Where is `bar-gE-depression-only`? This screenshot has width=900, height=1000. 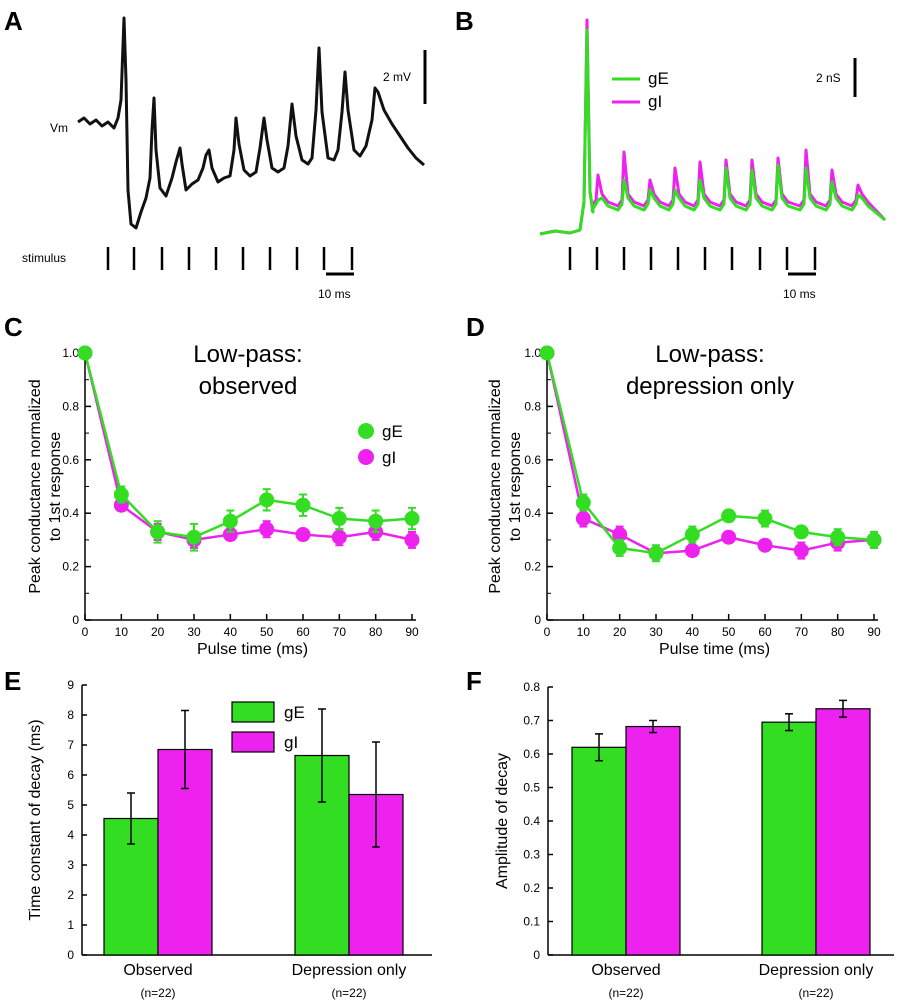 bar-gE-depression-only is located at coordinates (789, 838).